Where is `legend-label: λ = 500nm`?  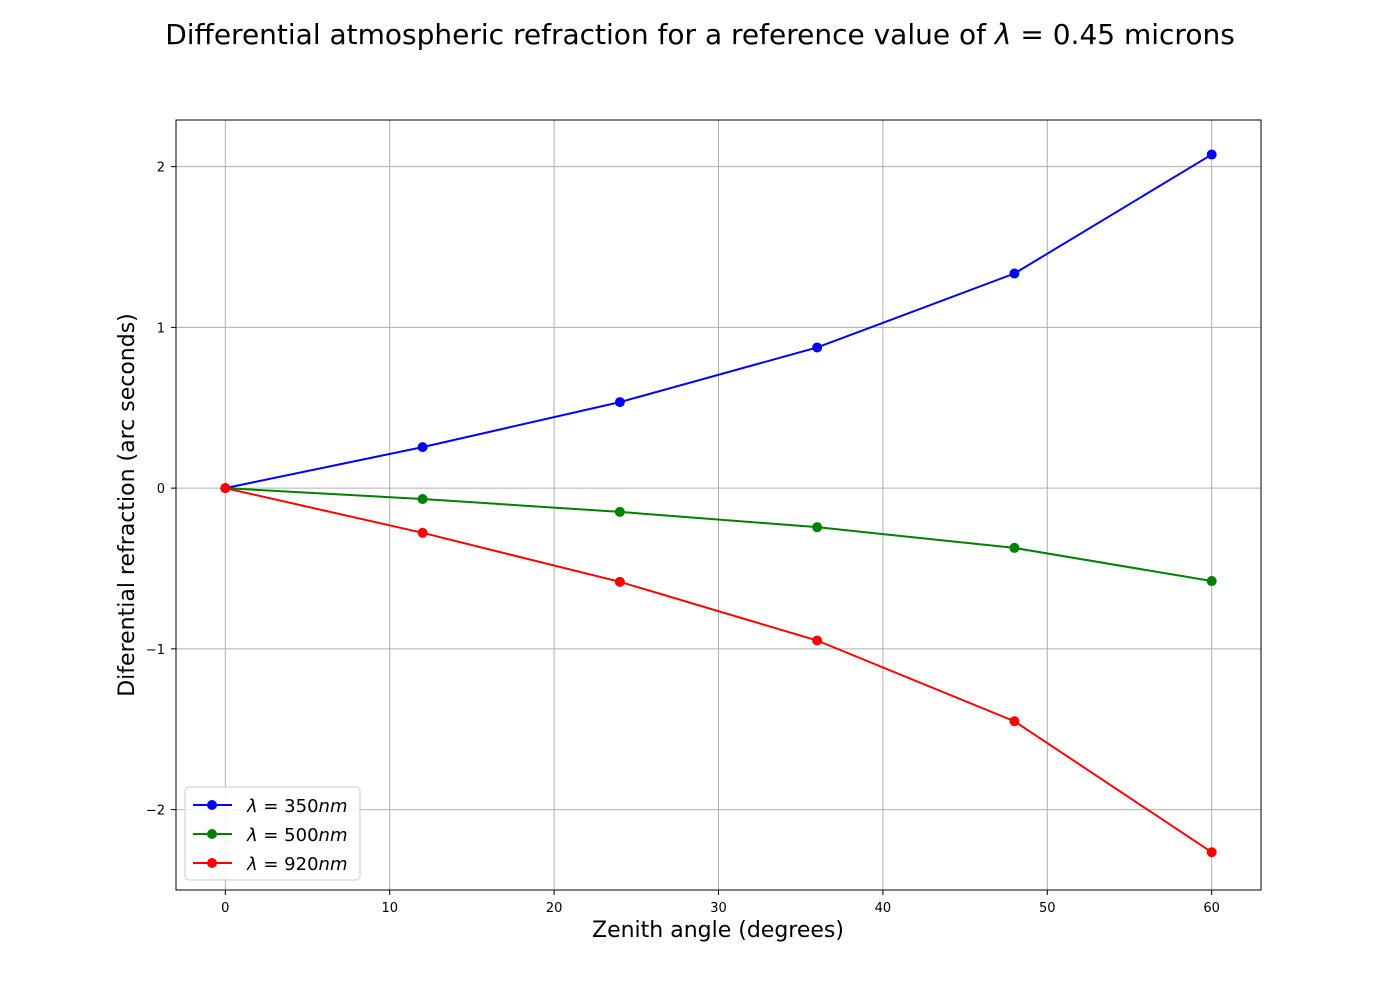 legend-label: λ = 500nm is located at coordinates (297, 835).